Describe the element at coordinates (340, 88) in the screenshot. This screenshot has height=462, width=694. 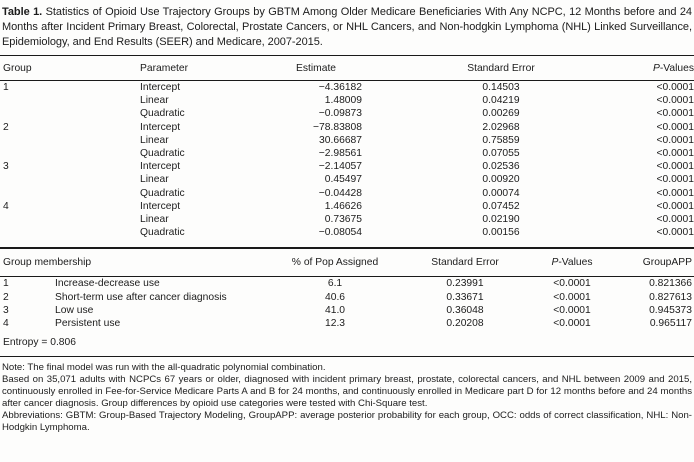
I see `cell-estimate: −4.36182` at that location.